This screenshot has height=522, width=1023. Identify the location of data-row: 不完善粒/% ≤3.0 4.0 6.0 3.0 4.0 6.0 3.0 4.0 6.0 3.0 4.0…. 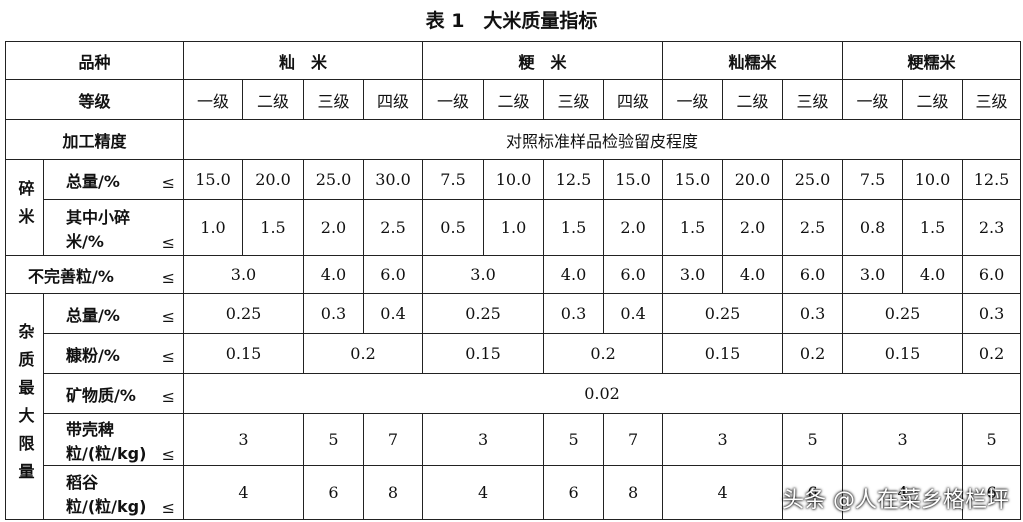
(513, 274).